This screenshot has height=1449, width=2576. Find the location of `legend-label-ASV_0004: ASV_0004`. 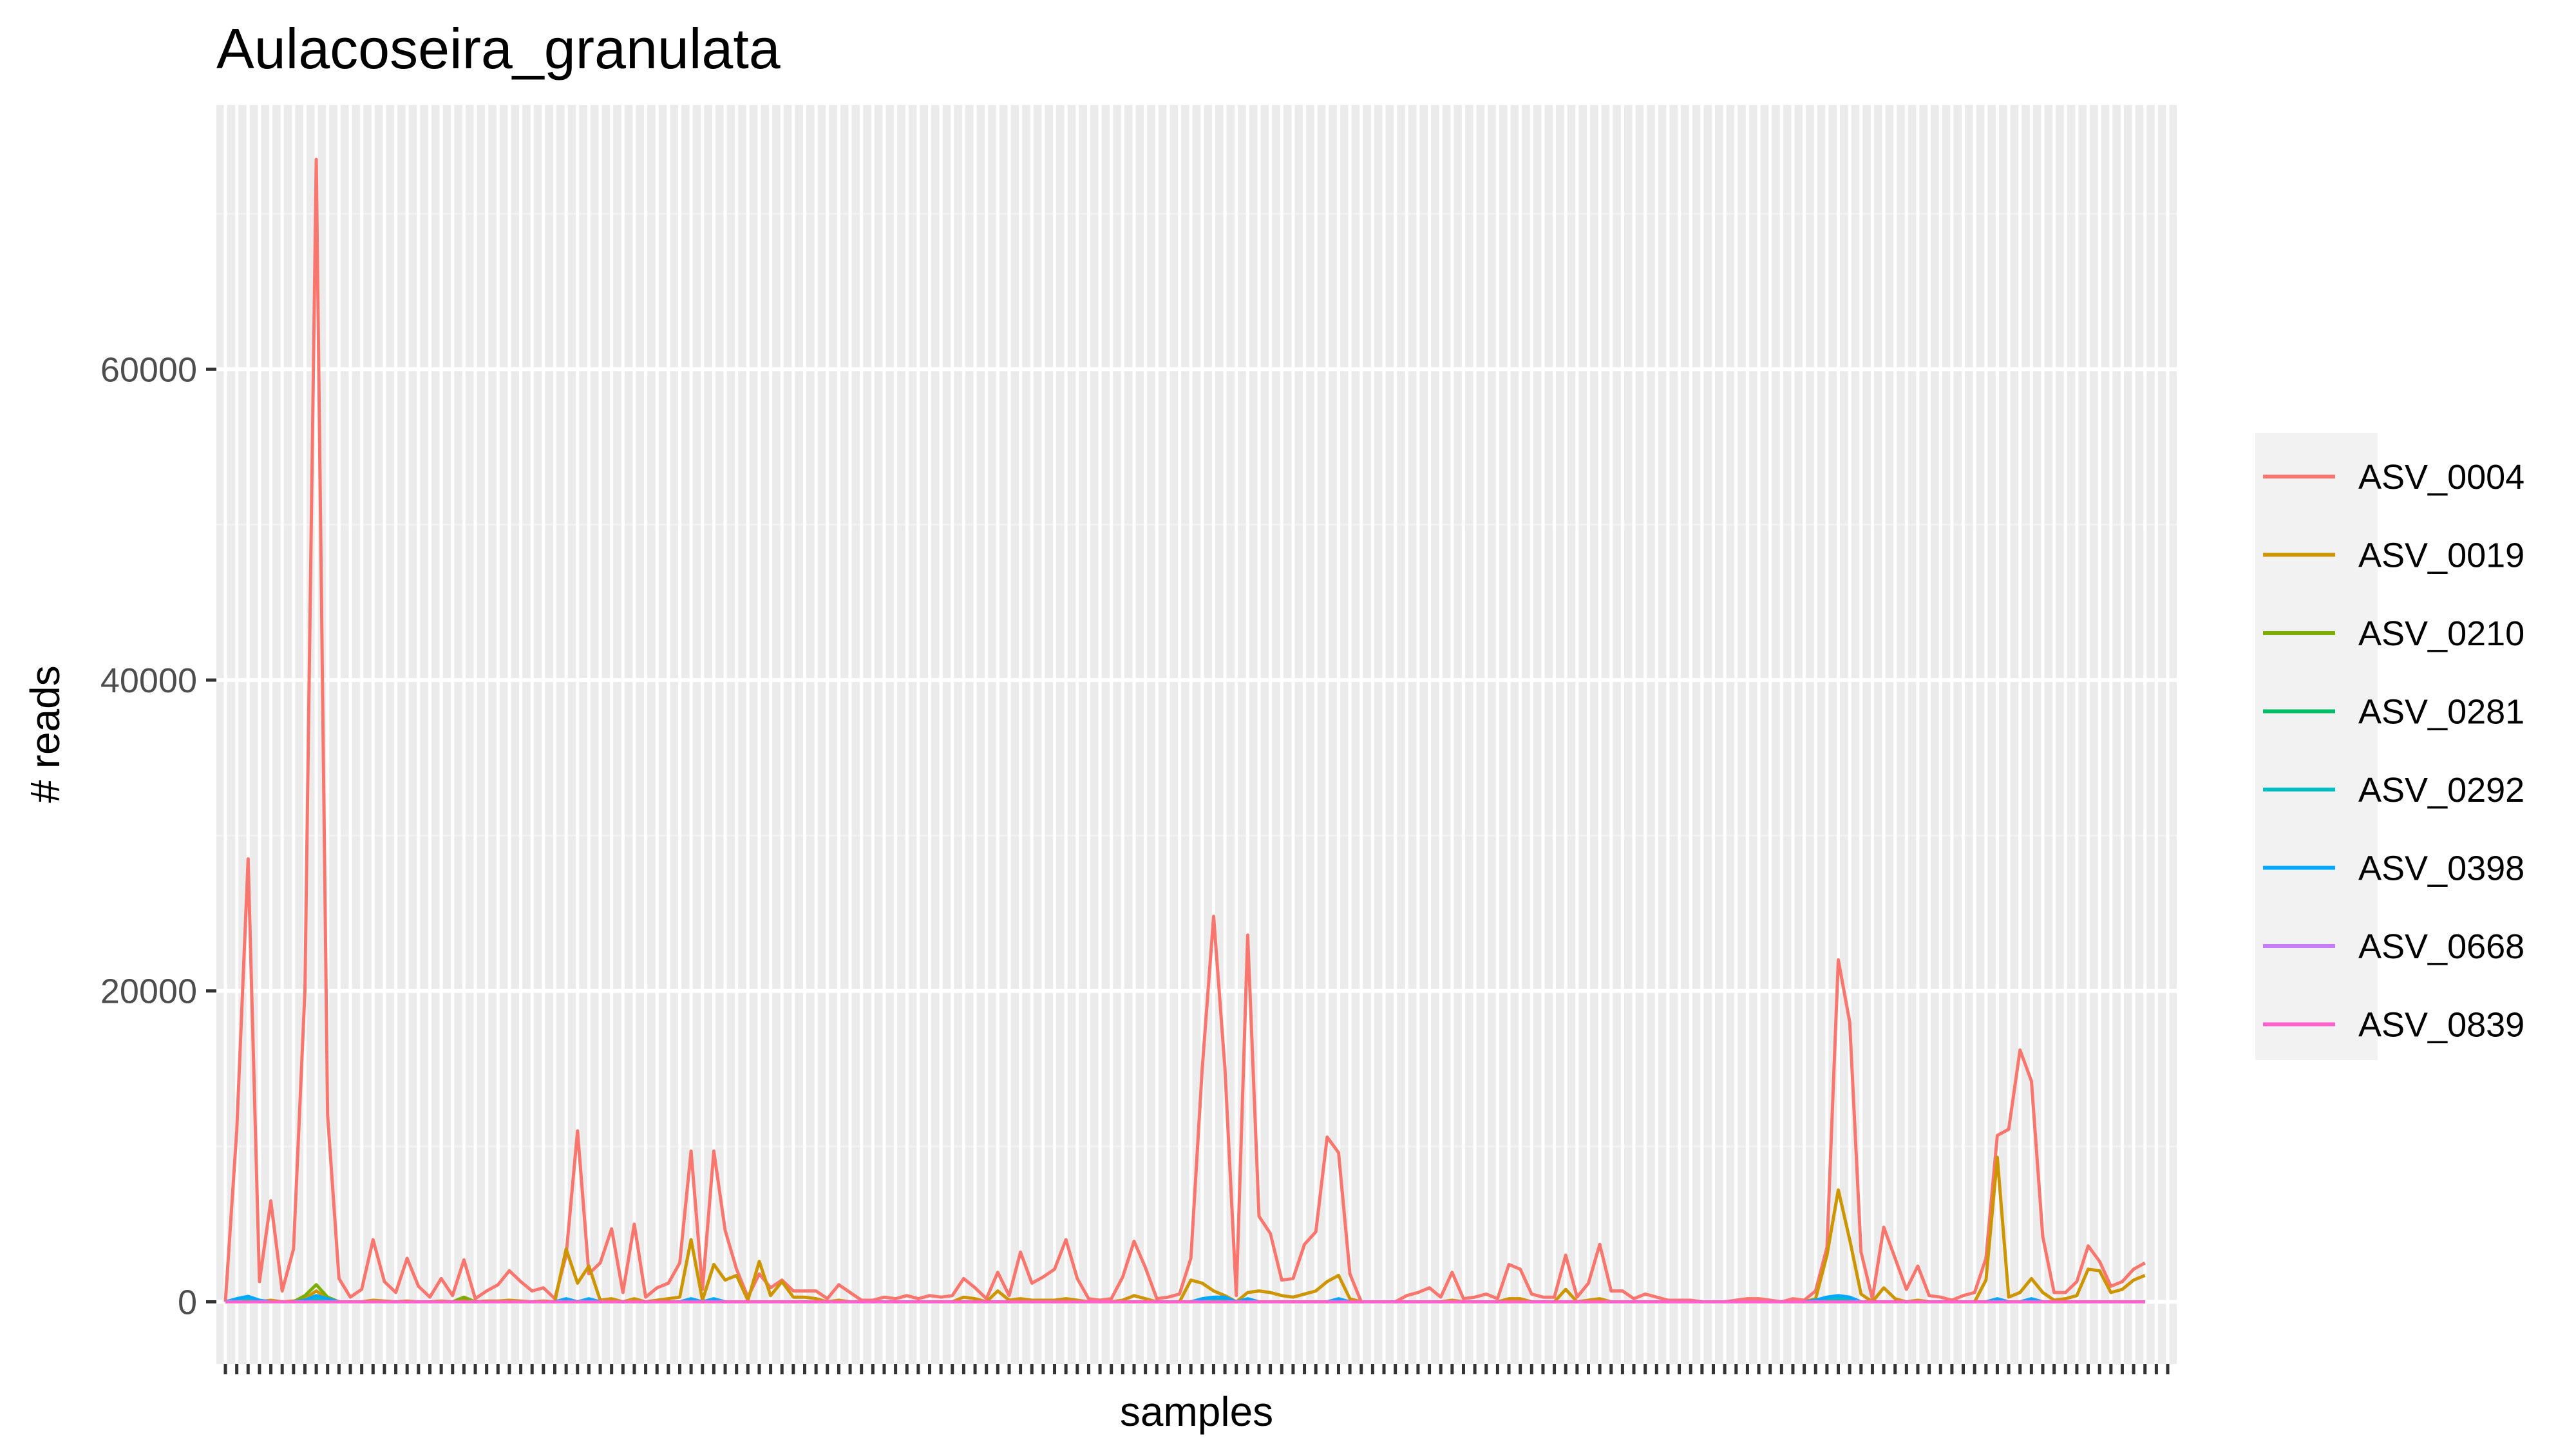

legend-label-ASV_0004: ASV_0004 is located at coordinates (2441, 478).